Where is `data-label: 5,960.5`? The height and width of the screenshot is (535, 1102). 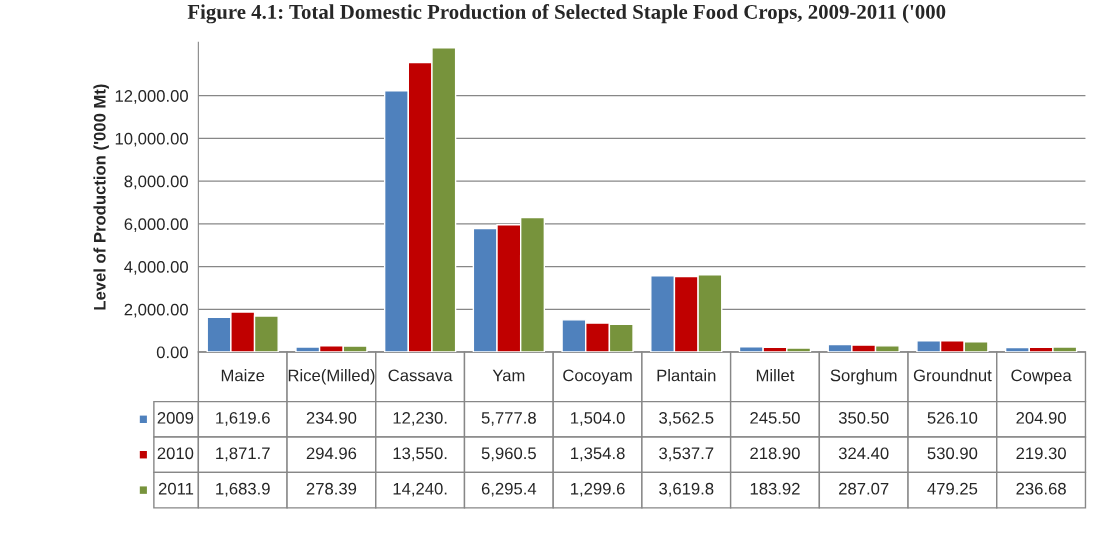 data-label: 5,960.5 is located at coordinates (508, 454).